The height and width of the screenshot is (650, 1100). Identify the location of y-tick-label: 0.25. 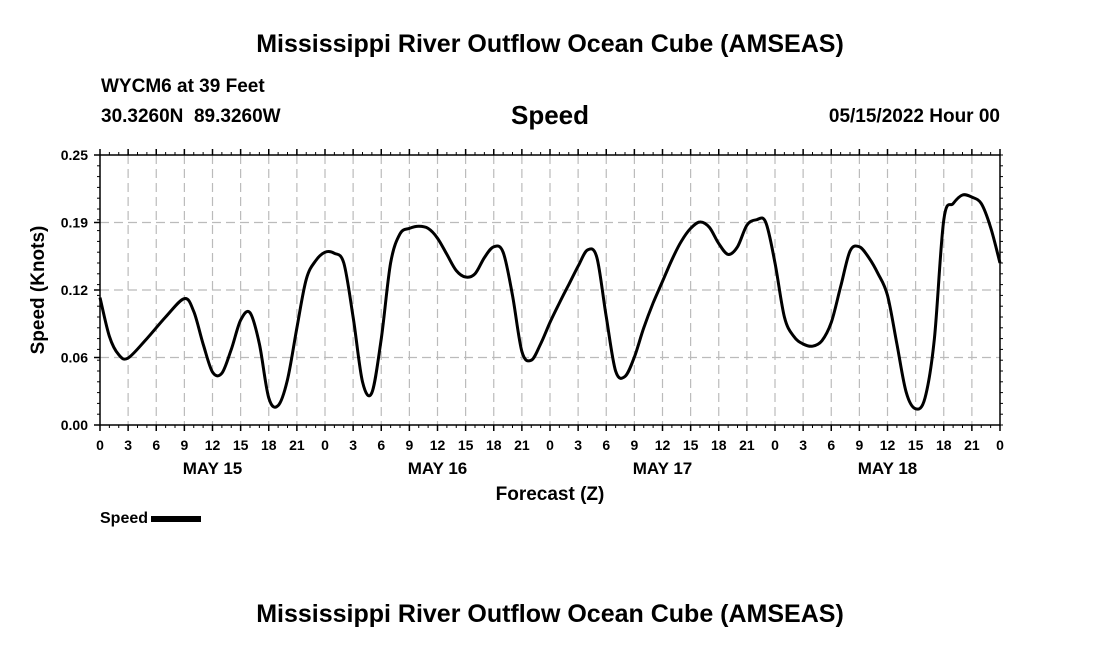
(74, 155).